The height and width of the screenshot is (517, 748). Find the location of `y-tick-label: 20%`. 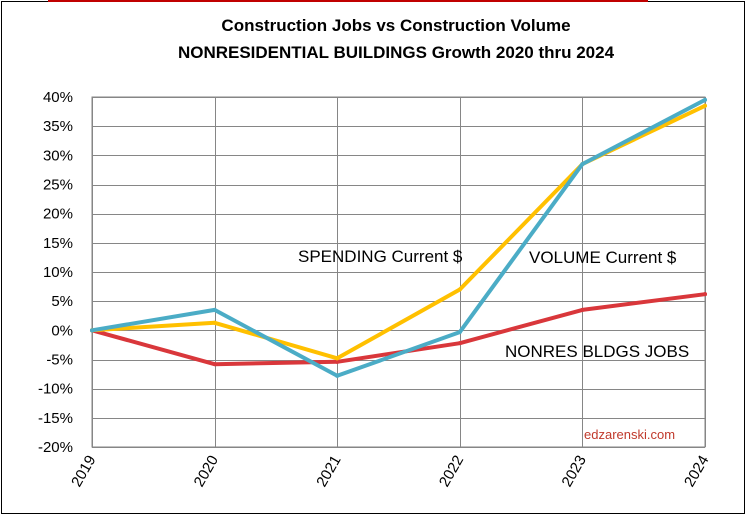

y-tick-label: 20% is located at coordinates (58, 214).